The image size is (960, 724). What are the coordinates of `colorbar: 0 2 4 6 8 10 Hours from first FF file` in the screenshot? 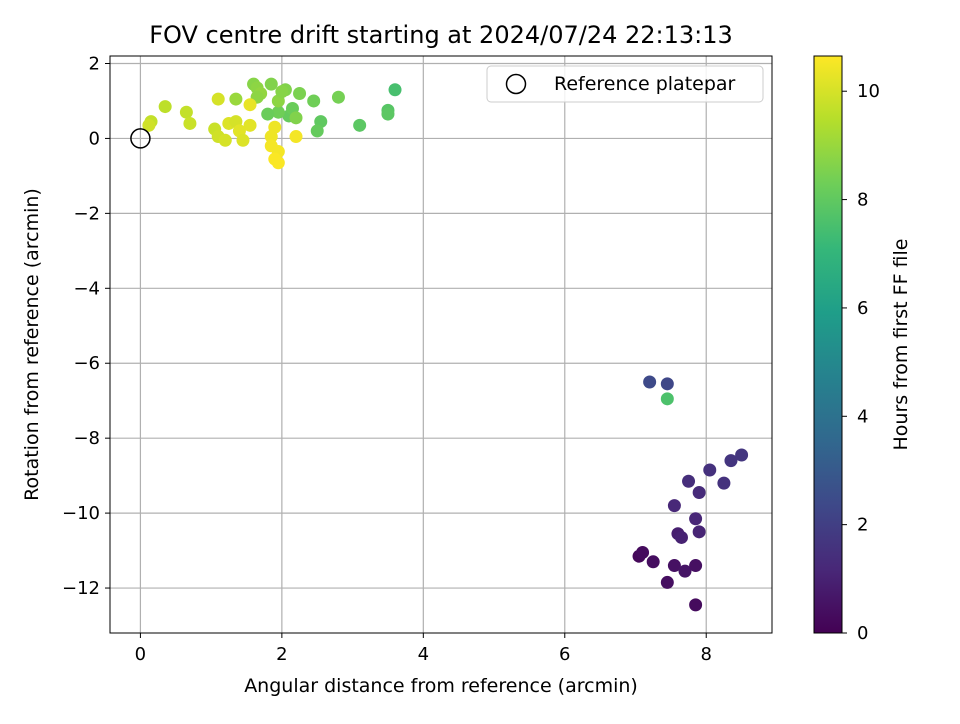 It's located at (862, 349).